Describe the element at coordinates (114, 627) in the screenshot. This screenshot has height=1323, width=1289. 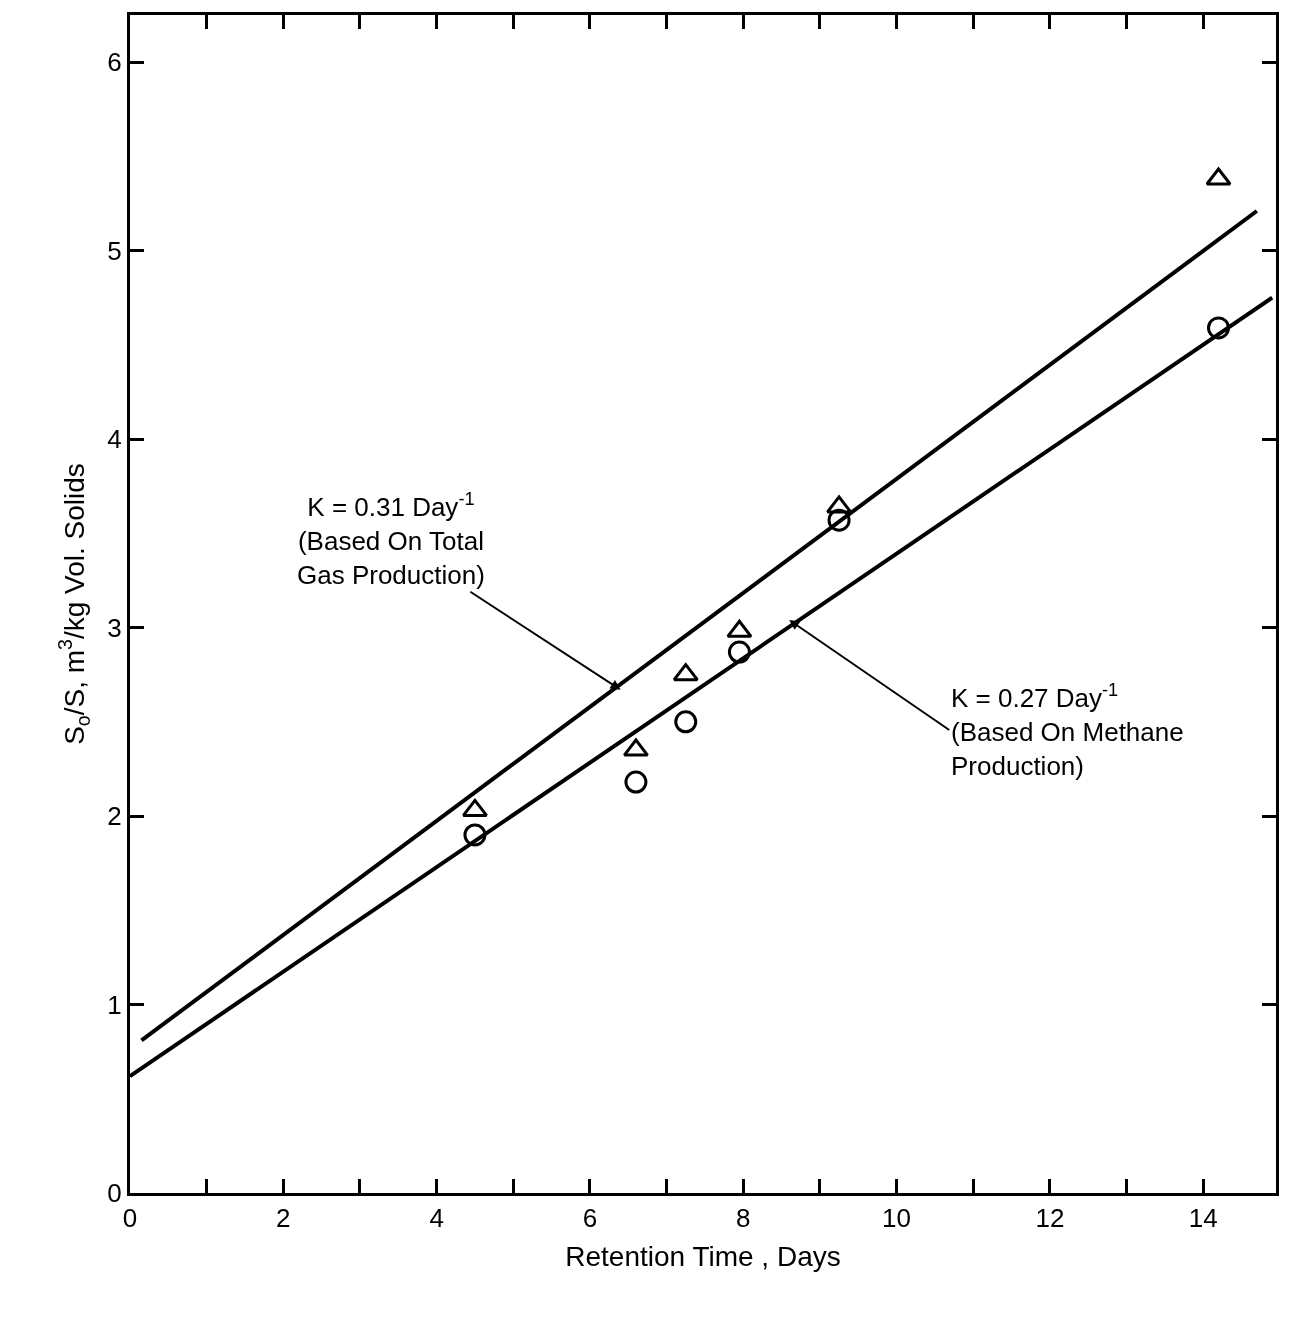
I see `y-tick-label: 3` at that location.